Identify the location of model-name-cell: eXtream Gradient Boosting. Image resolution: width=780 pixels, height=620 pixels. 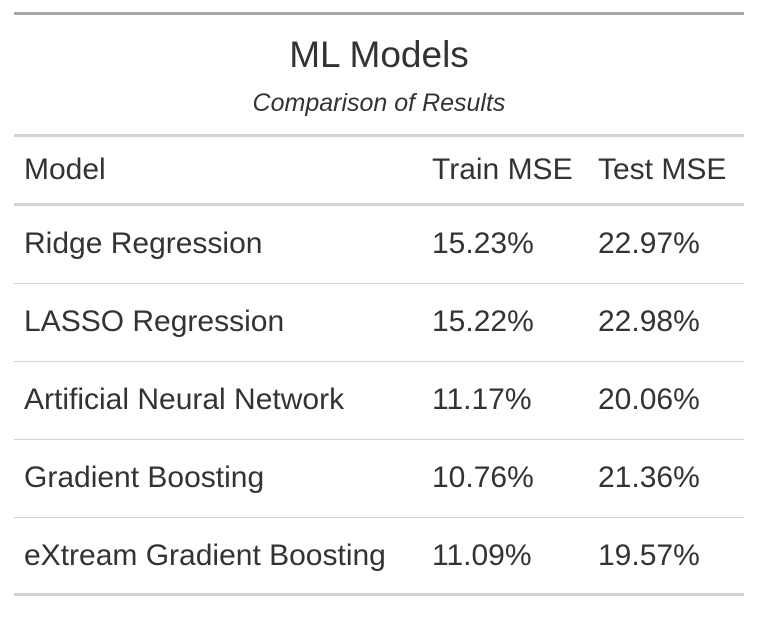
(205, 555).